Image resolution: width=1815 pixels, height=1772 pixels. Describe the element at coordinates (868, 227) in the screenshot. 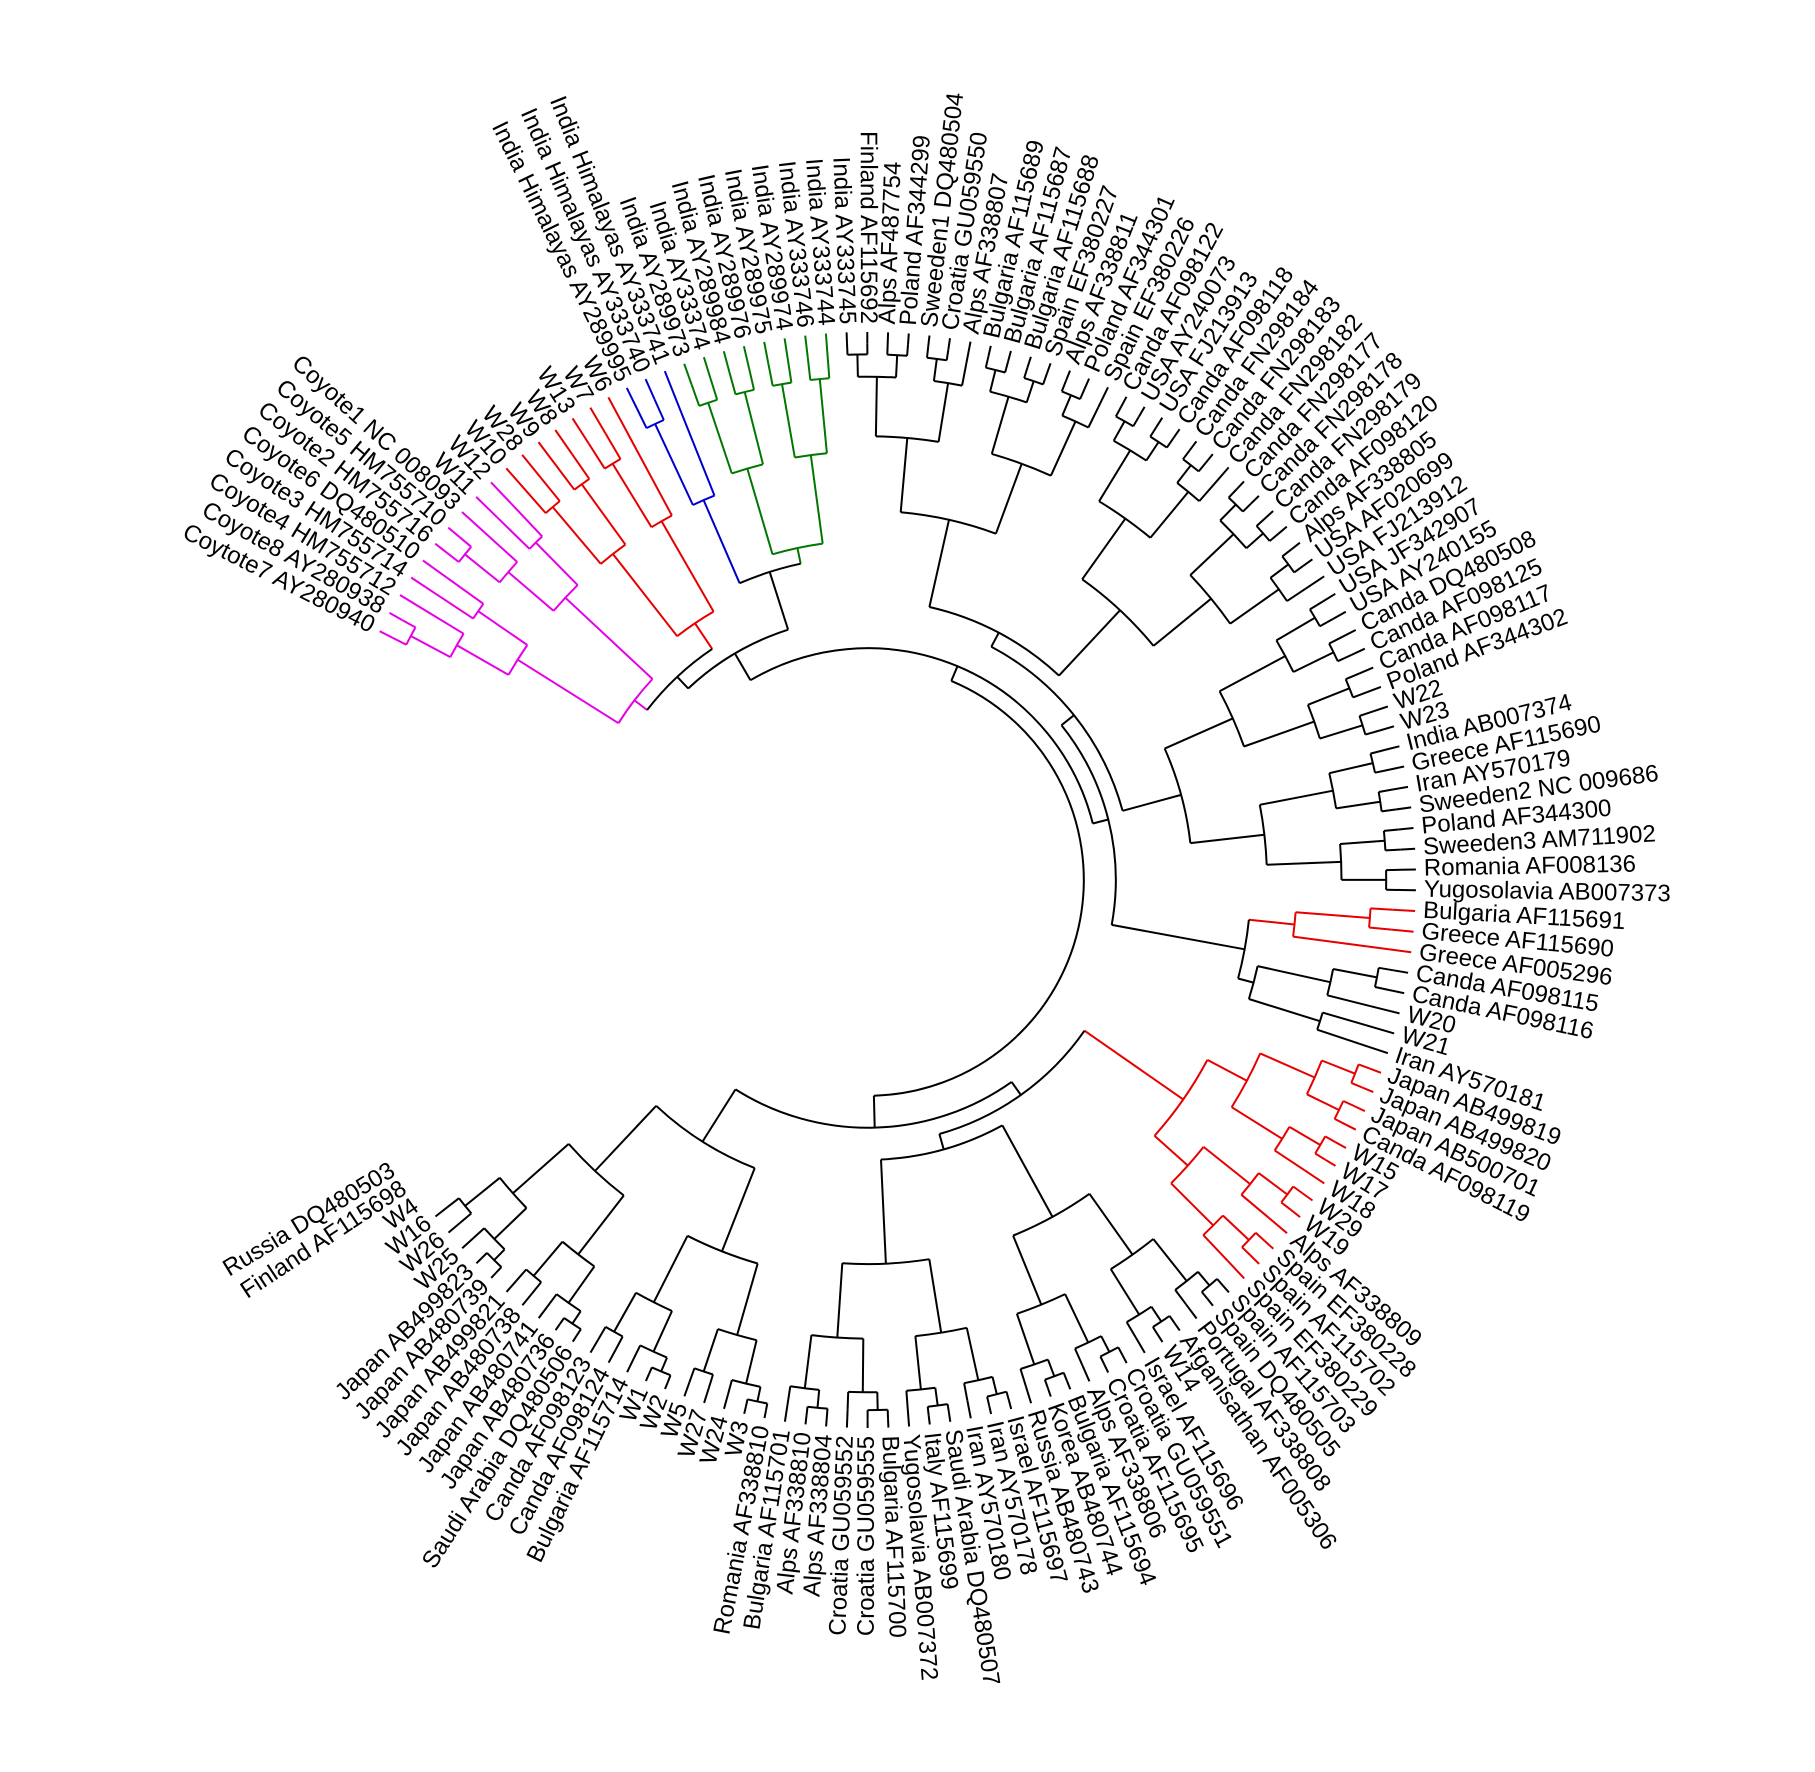

I see `leaf-label: Finland AF115692` at that location.